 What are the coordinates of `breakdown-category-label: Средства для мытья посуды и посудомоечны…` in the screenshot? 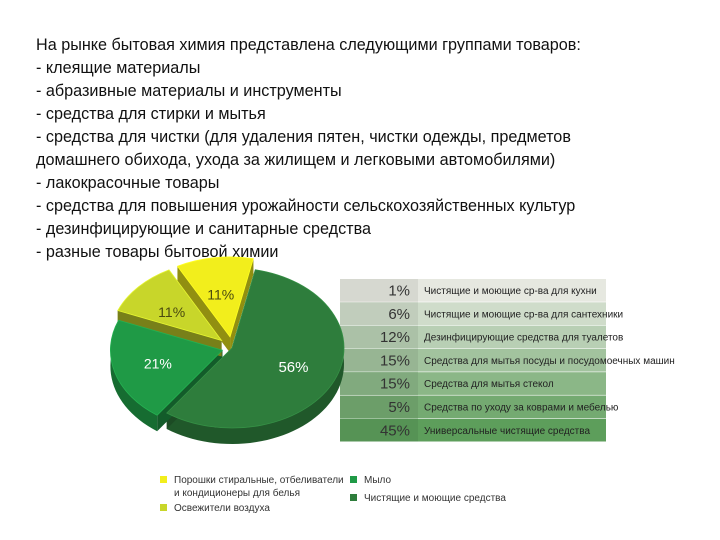 It's located at (549, 361).